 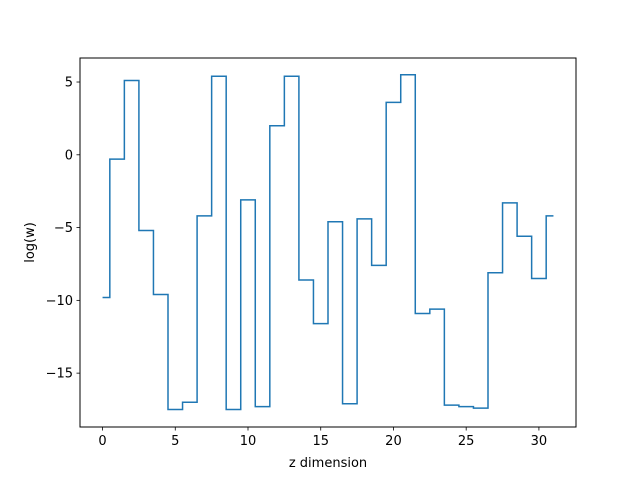 What do you see at coordinates (328, 463) in the screenshot?
I see `x-axis-label: z dimension` at bounding box center [328, 463].